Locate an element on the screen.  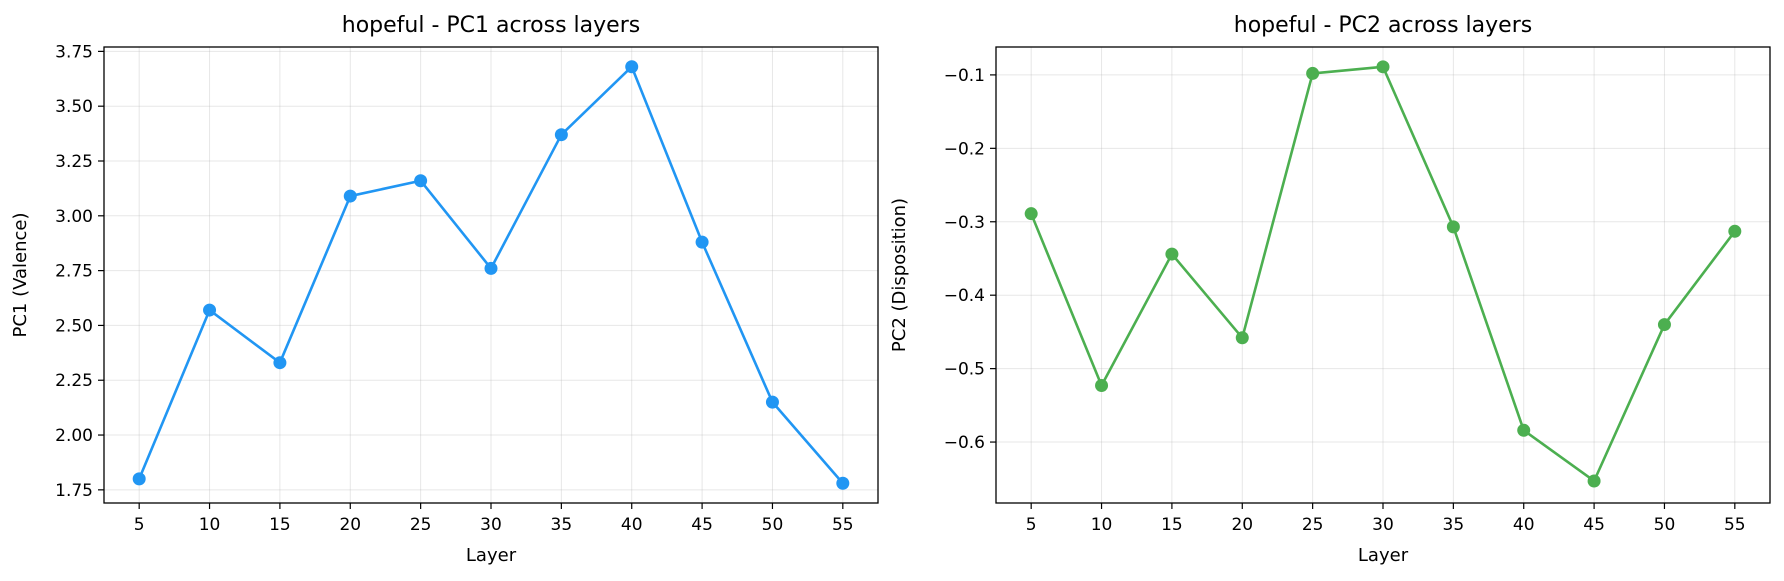
chart-0-x-tick-label: 50 is located at coordinates (773, 525).